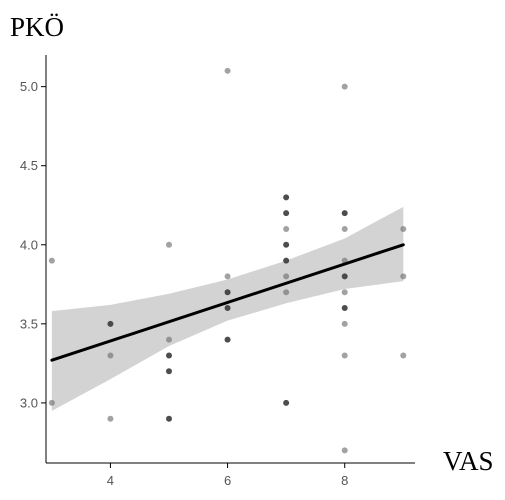 The image size is (505, 500). Describe the element at coordinates (29, 323) in the screenshot. I see `y-tick-label: 3.5` at that location.